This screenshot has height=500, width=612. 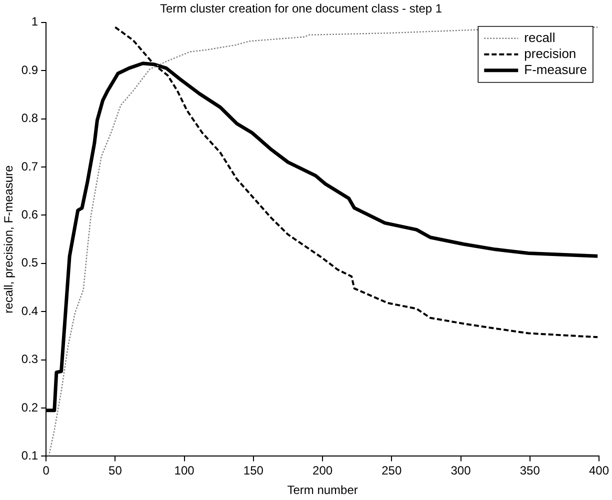 What do you see at coordinates (29, 455) in the screenshot?
I see `y-tick-label: 0.1` at bounding box center [29, 455].